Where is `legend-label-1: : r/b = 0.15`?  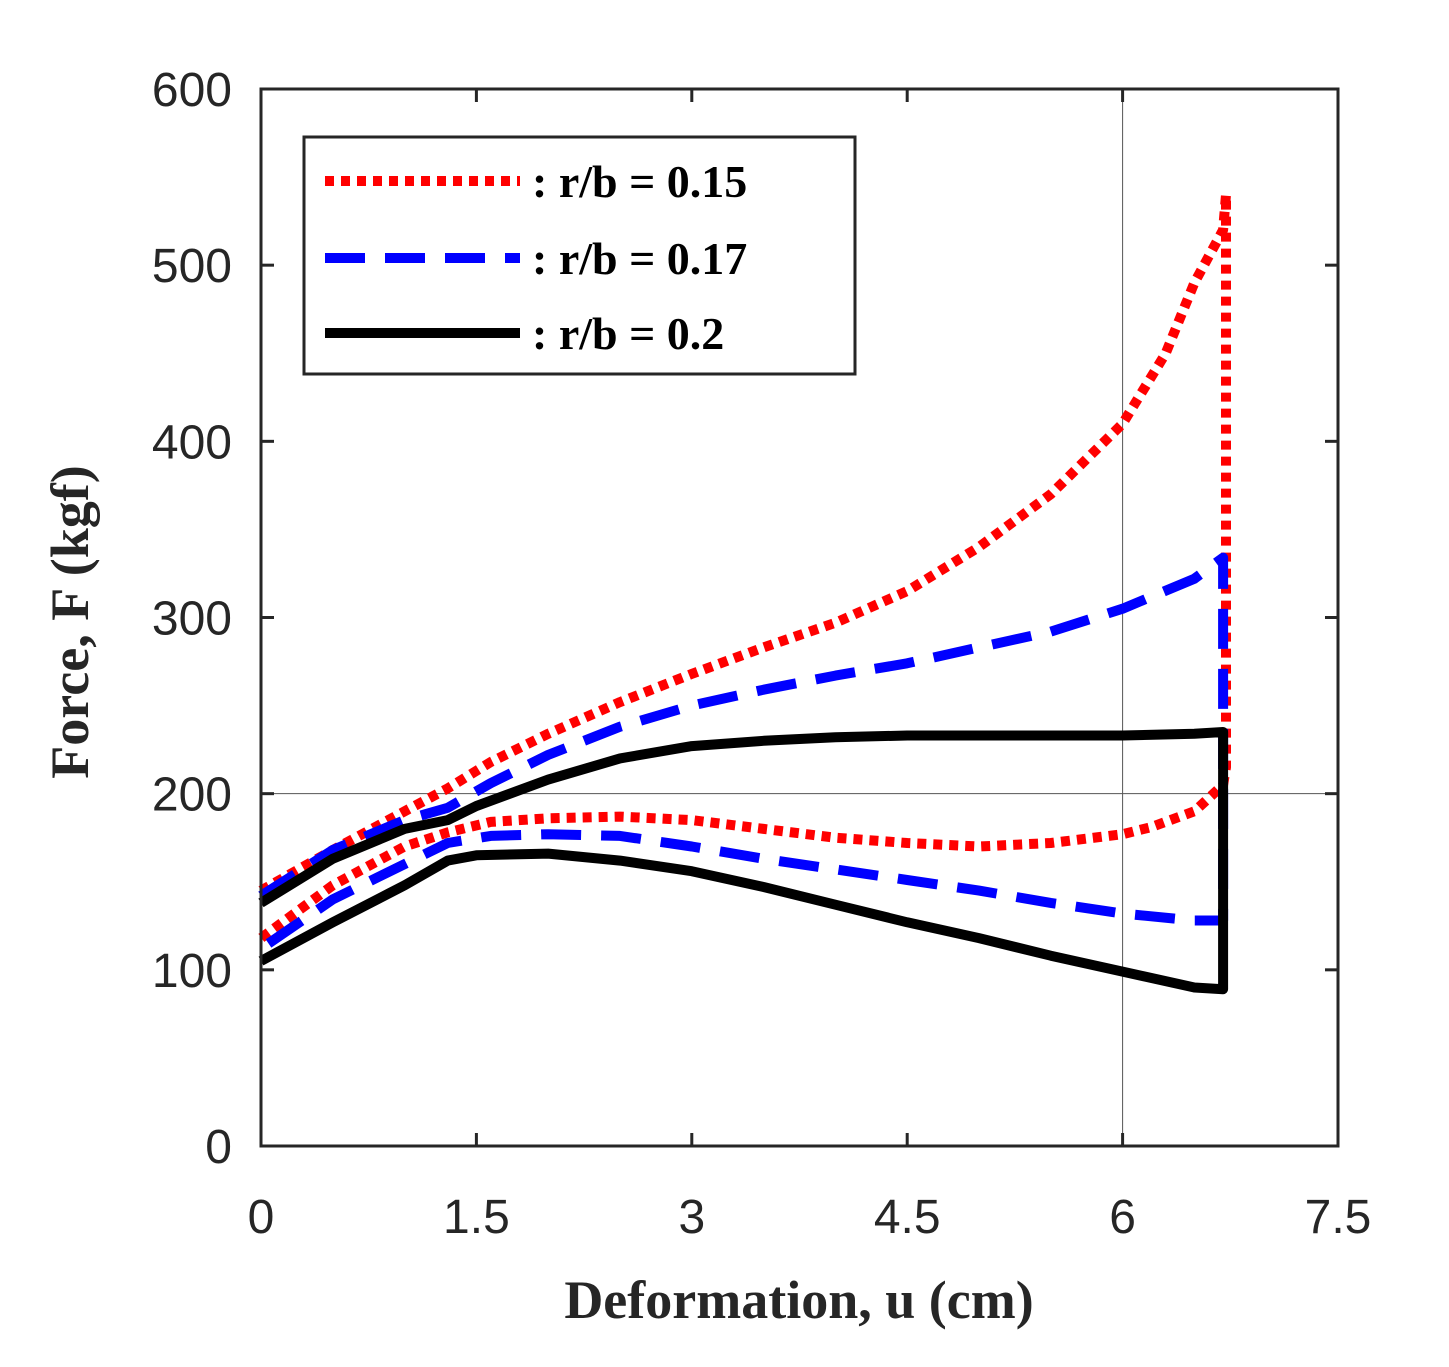 legend-label-1: : r/b = 0.15 is located at coordinates (639, 181).